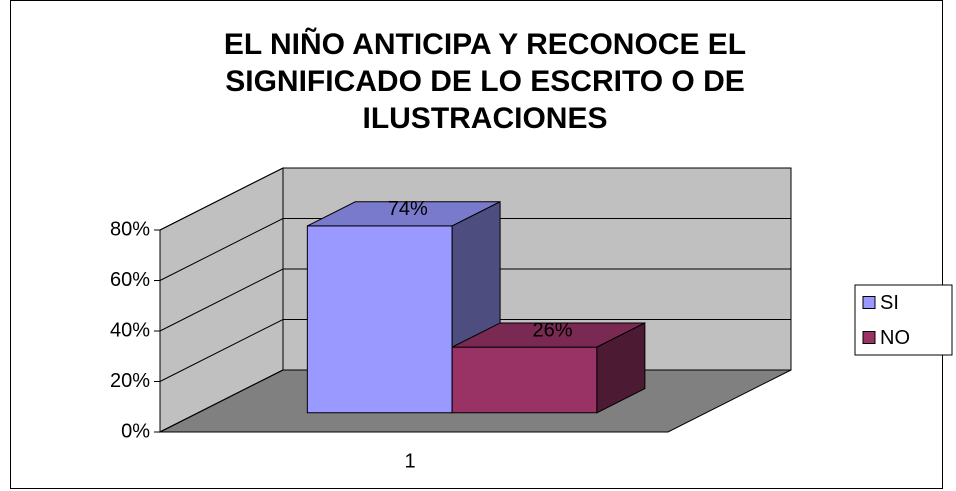 This screenshot has width=956, height=491. Describe the element at coordinates (409, 461) in the screenshot. I see `x-tick-label: 1` at that location.